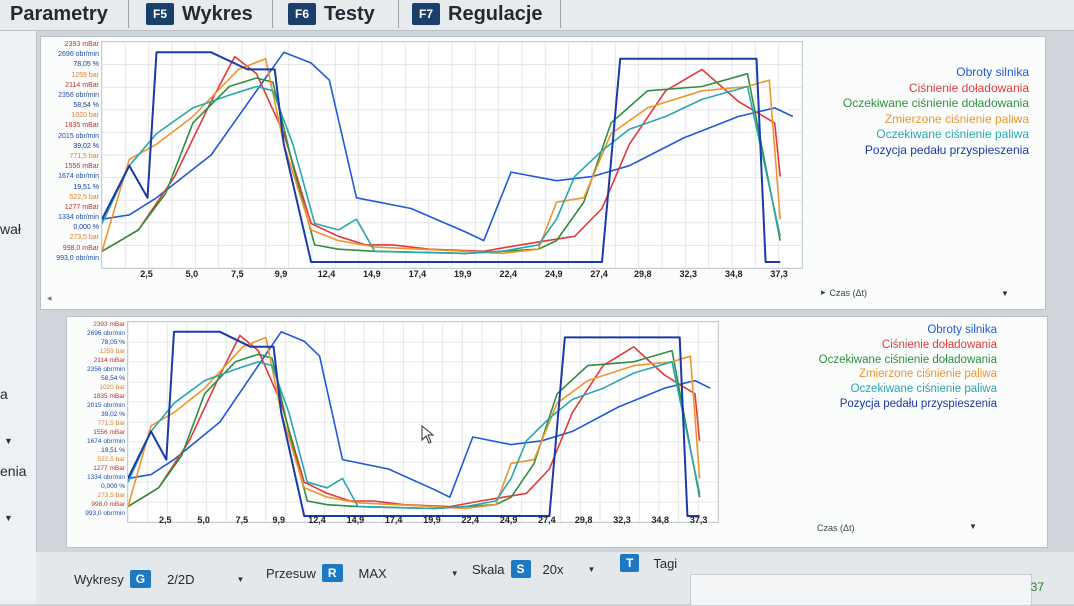 This screenshot has height=606, width=1074. Describe the element at coordinates (159, 579) in the screenshot. I see `charts-count-control: Wykresy G 2/2D ▼` at that location.